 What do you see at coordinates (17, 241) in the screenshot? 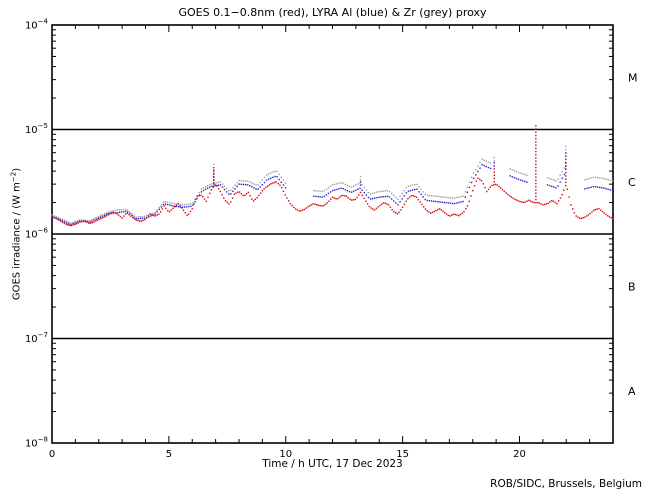
I see `y-axis-label-prefix: GOES irradiance / (W m` at bounding box center [17, 241].